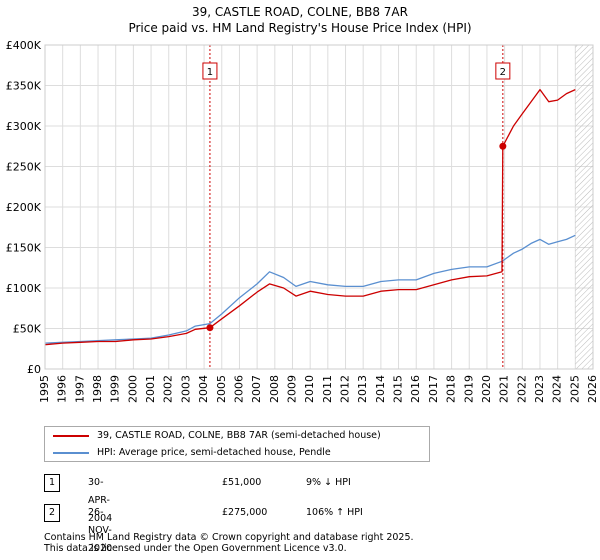 The width and height of the screenshot is (600, 560). What do you see at coordinates (245, 512) in the screenshot?
I see `transaction-price: £275,000` at bounding box center [245, 512].